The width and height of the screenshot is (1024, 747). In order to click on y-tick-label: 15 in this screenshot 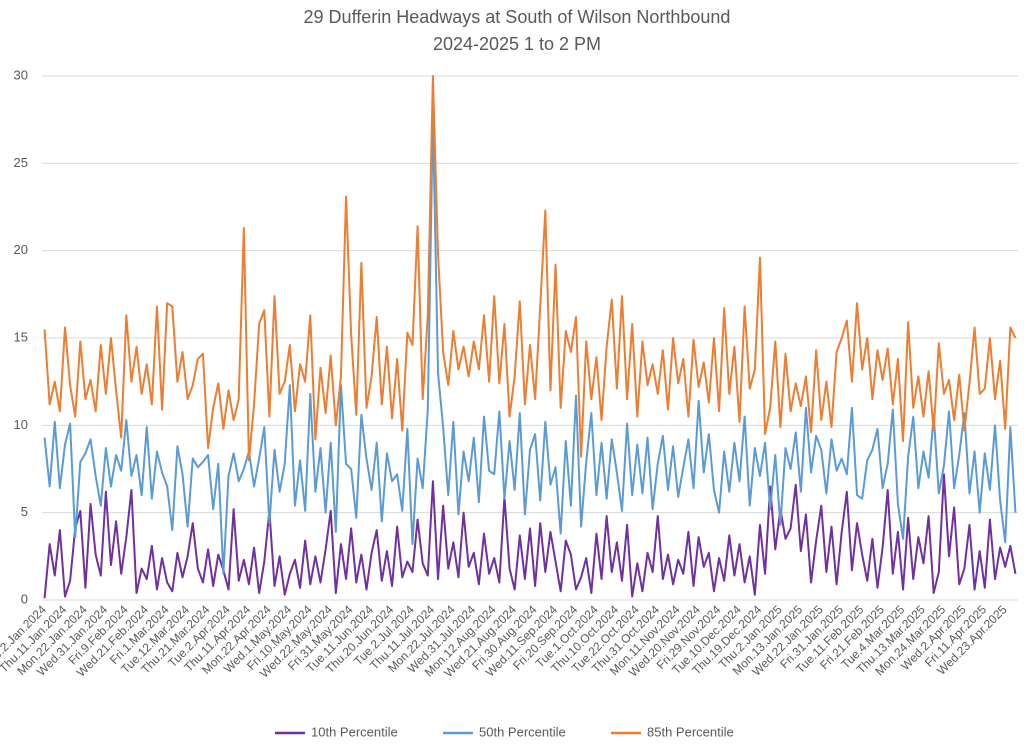, I will do `click(21, 336)`.